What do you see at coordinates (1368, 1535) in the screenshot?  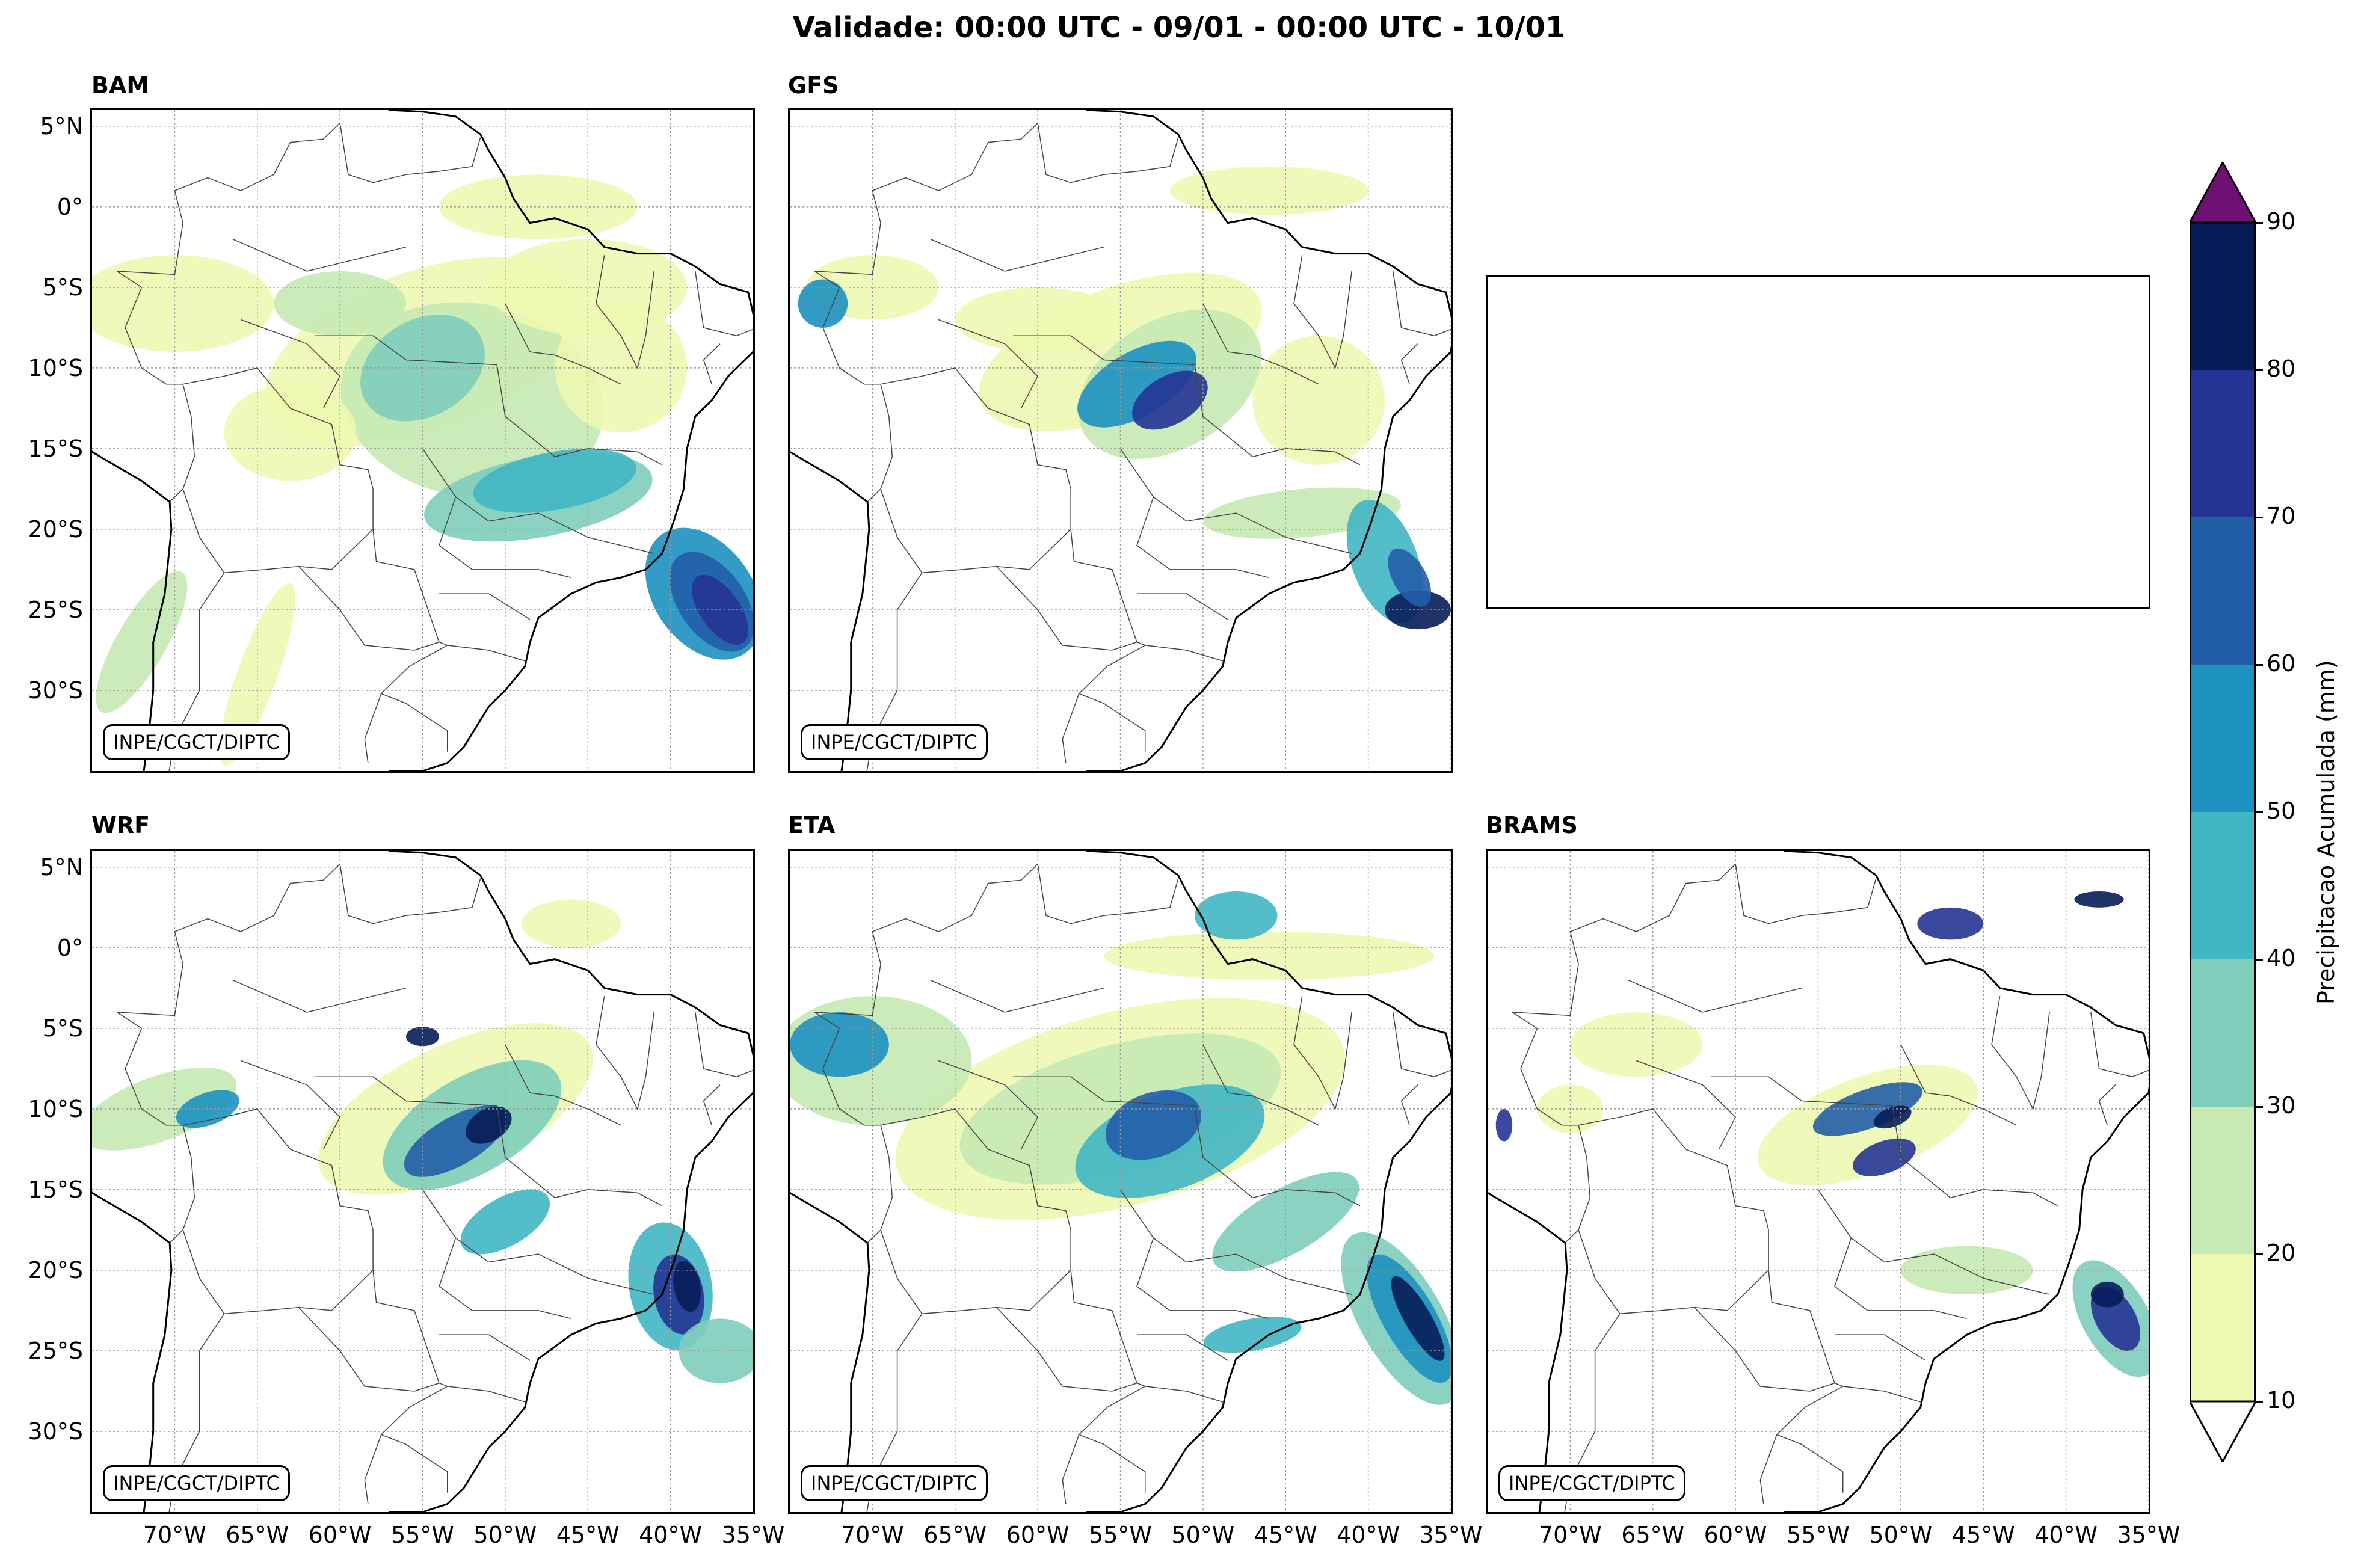 I see `lon-tick-label: 40°W` at bounding box center [1368, 1535].